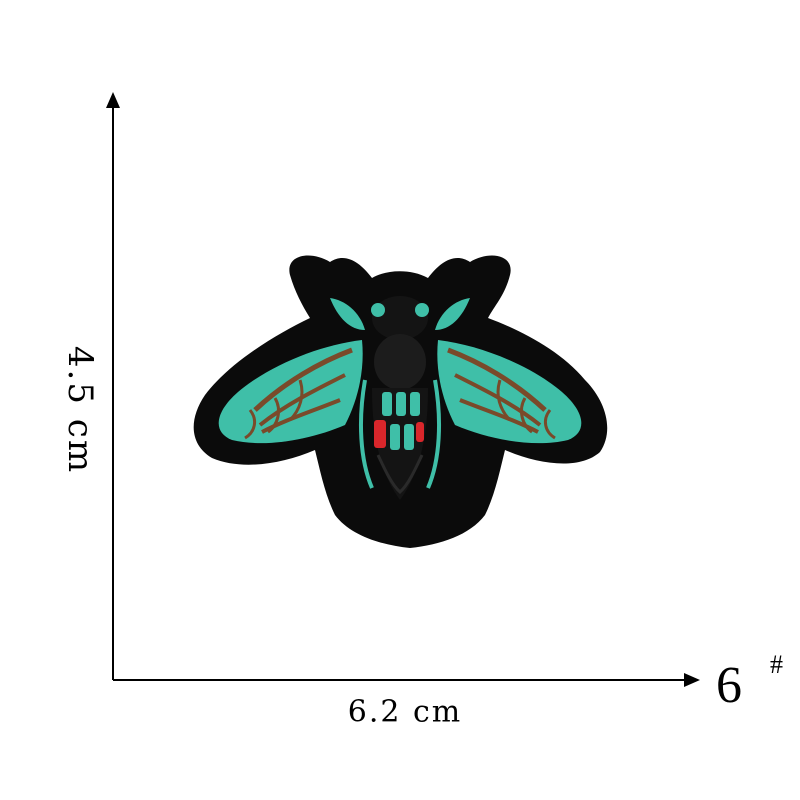 The height and width of the screenshot is (800, 800). What do you see at coordinates (692, 680) in the screenshot?
I see `right-arrow-icon` at bounding box center [692, 680].